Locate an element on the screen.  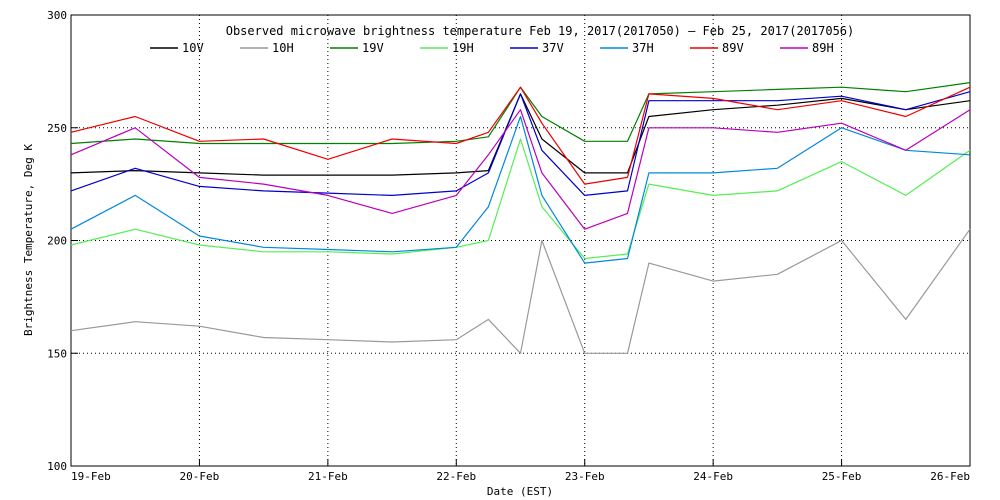
legend-label-10h: 10H is located at coordinates (283, 48).